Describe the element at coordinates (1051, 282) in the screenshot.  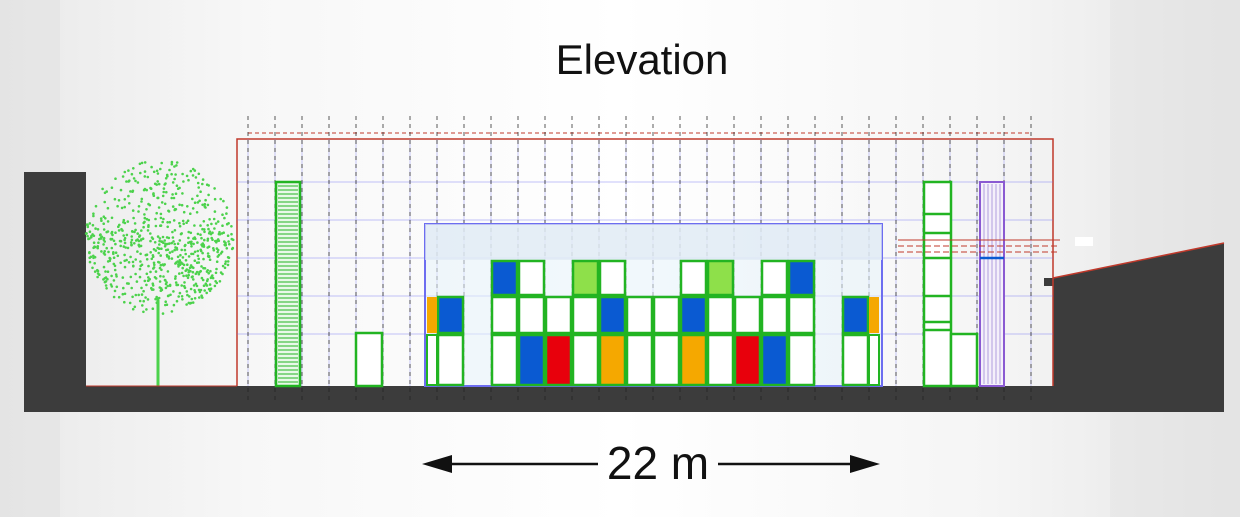
I see `right-neighbour-eave` at that location.